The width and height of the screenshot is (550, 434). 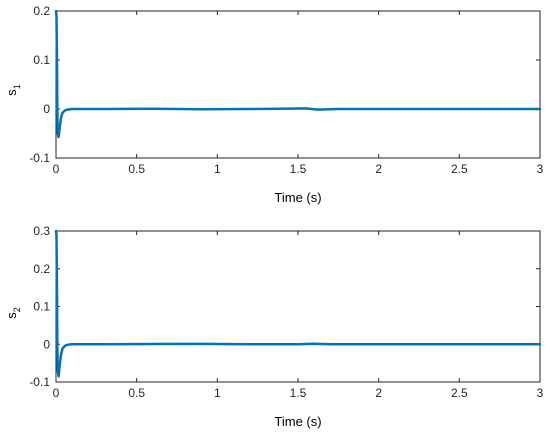 What do you see at coordinates (41, 11) in the screenshot?
I see `subplot-s1-ytick-label: 0.2` at bounding box center [41, 11].